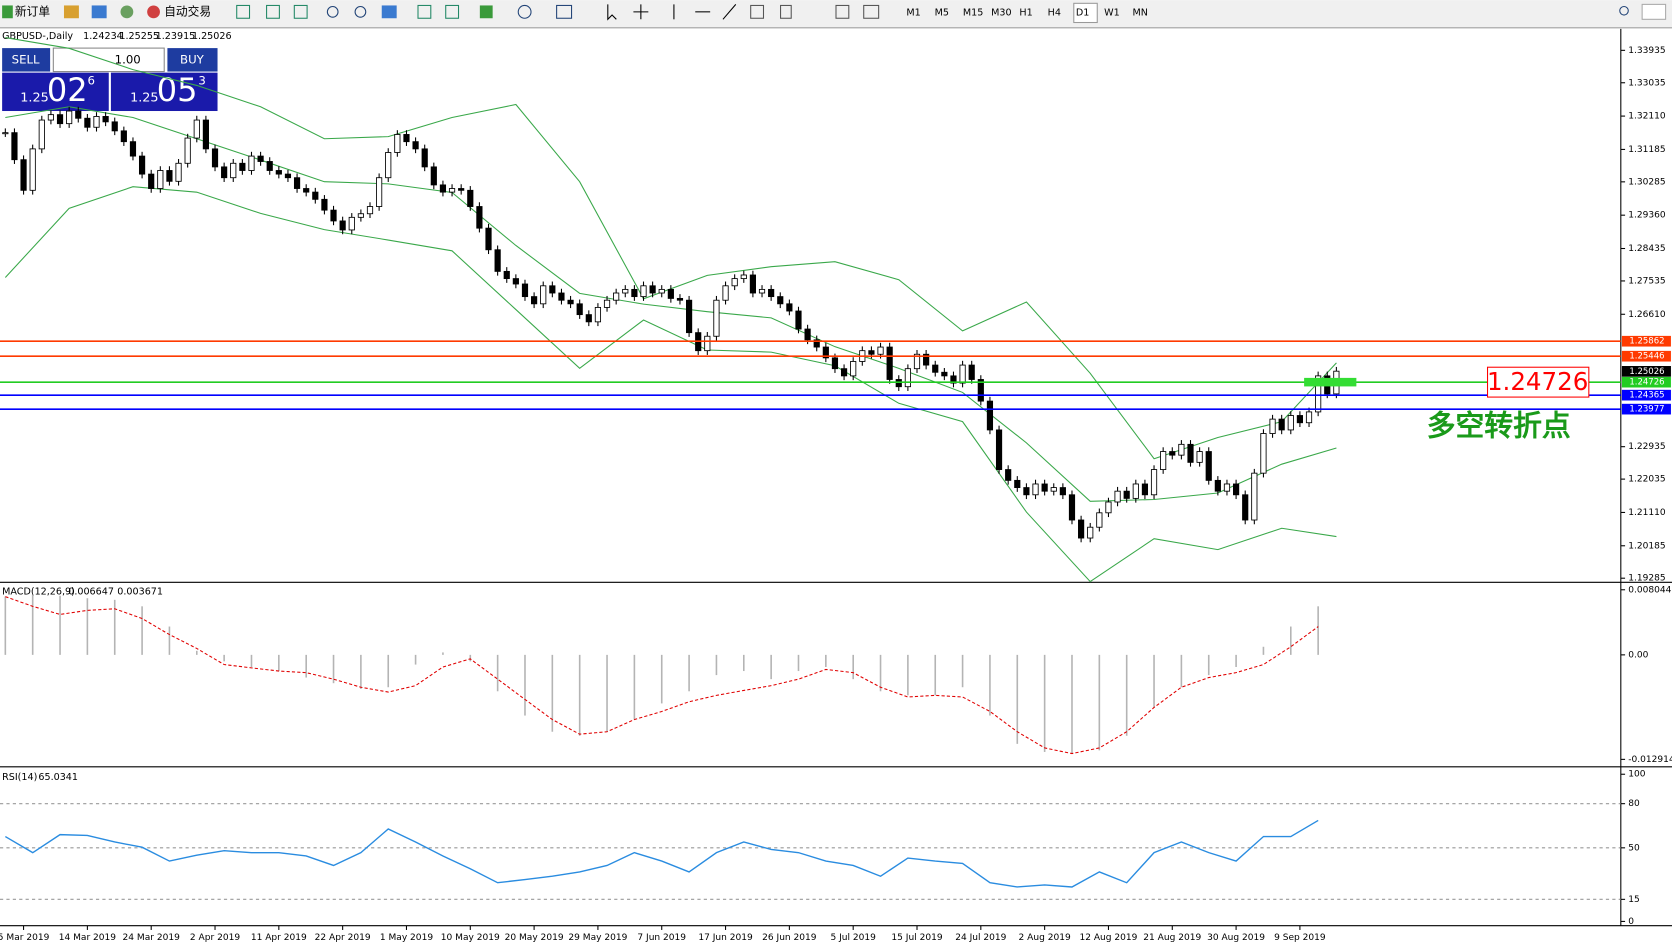 Image resolution: width=1672 pixels, height=945 pixels. Describe the element at coordinates (1025, 12) in the screenshot. I see `timeframe-button: H1` at that location.